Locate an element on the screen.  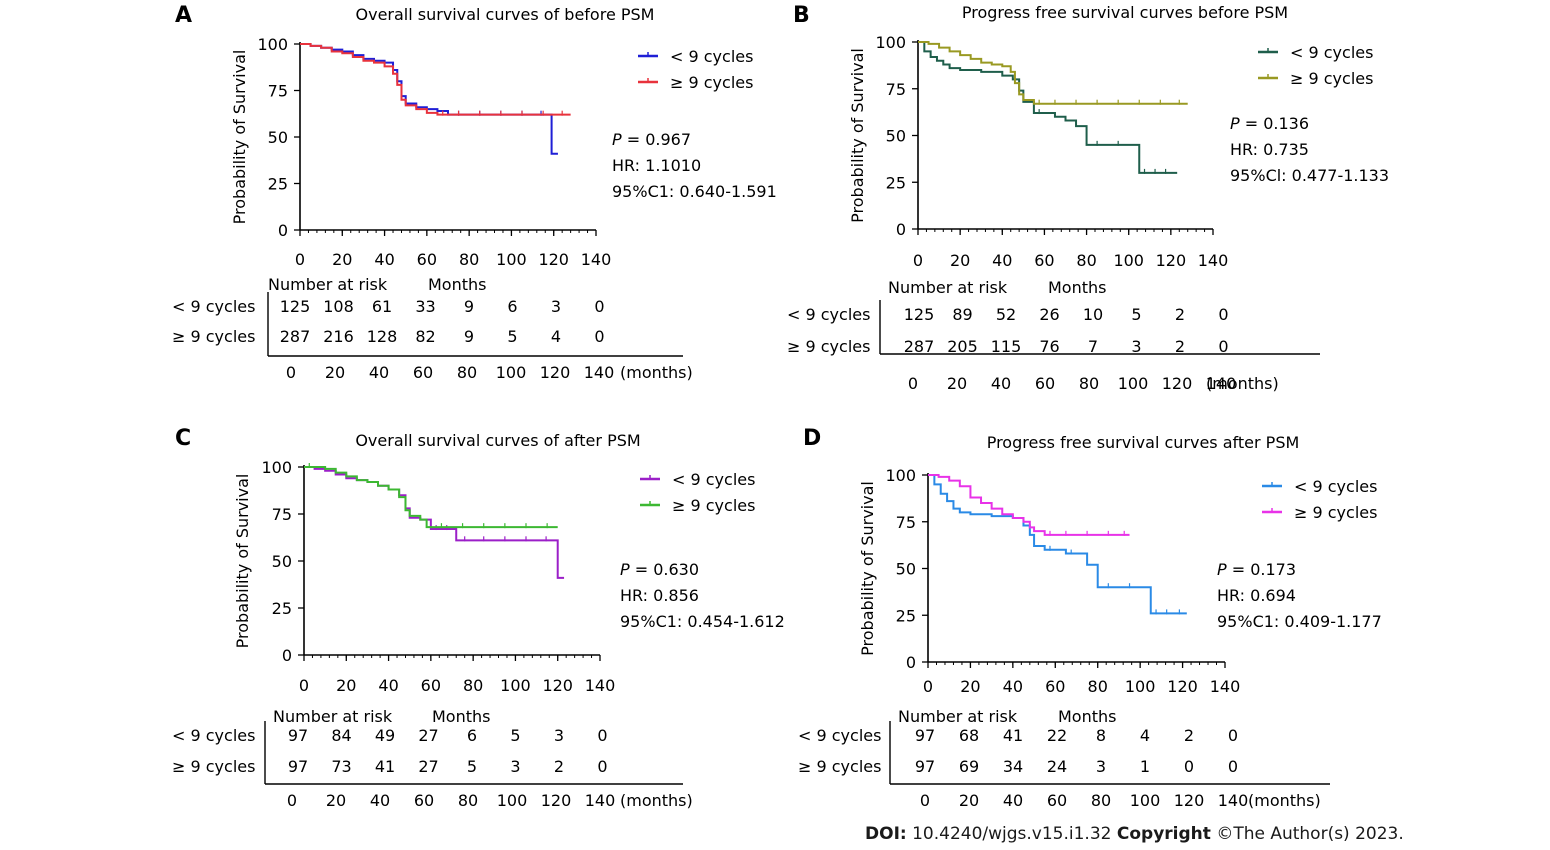
stat-p-value: P = 0.136 is located at coordinates (1269, 123).